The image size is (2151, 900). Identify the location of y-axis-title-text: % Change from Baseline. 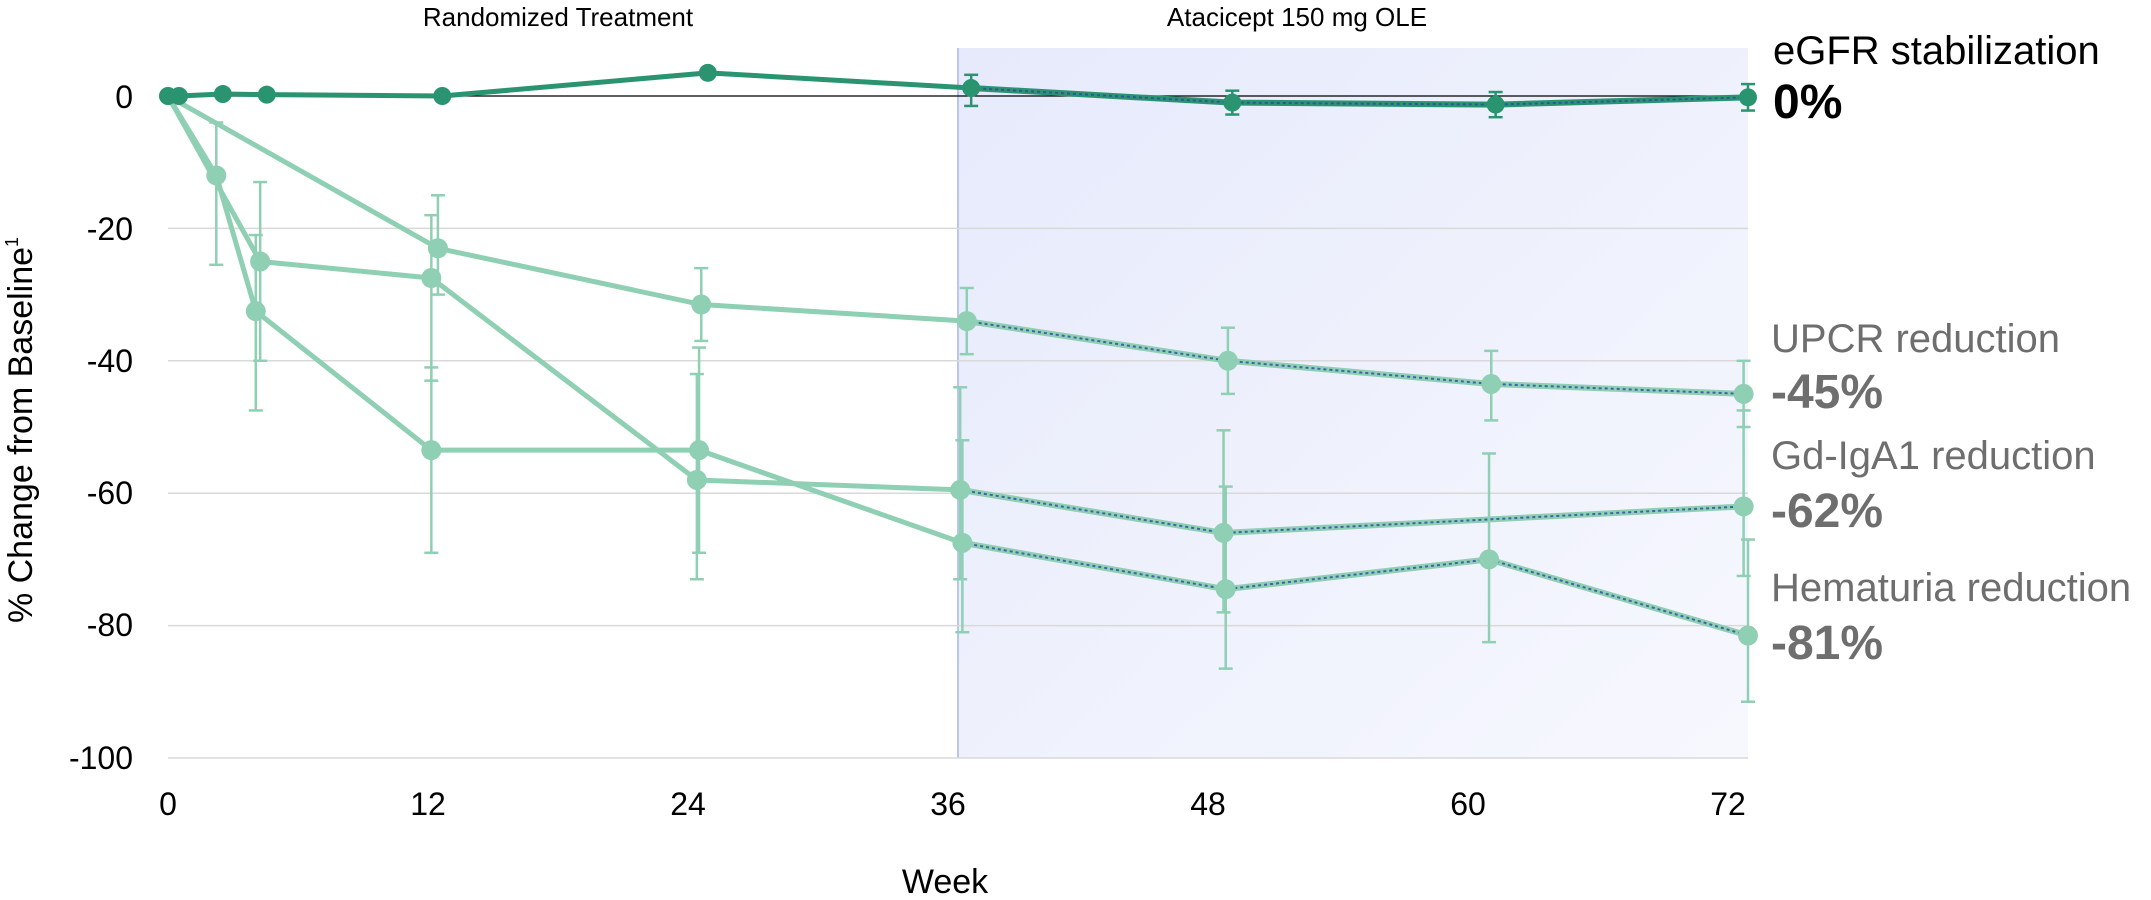
(21, 435).